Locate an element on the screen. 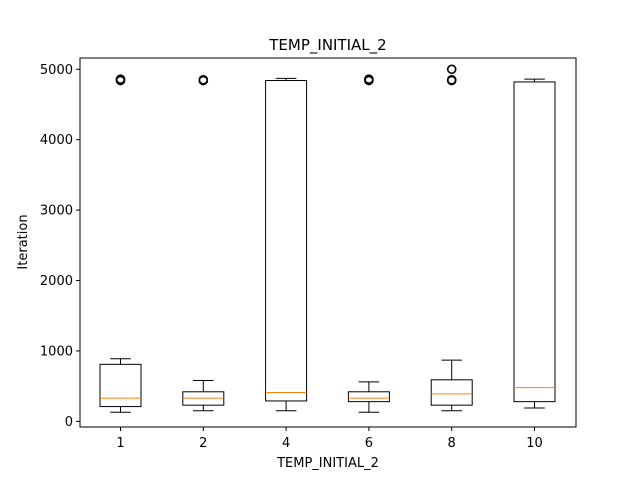 This screenshot has width=640, height=480. y-axis: 0 1000 2000 3000 4000 5000 is located at coordinates (60, 246).